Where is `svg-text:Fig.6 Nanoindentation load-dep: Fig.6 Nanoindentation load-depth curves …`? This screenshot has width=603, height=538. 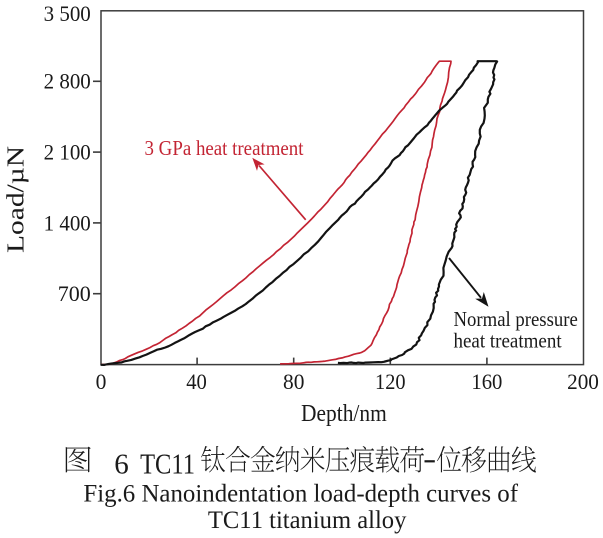
svg-text:Fig.6 Nanoindentation load-dep: Fig.6 Nanoindentation load-depth curves … is located at coordinates (300, 494).